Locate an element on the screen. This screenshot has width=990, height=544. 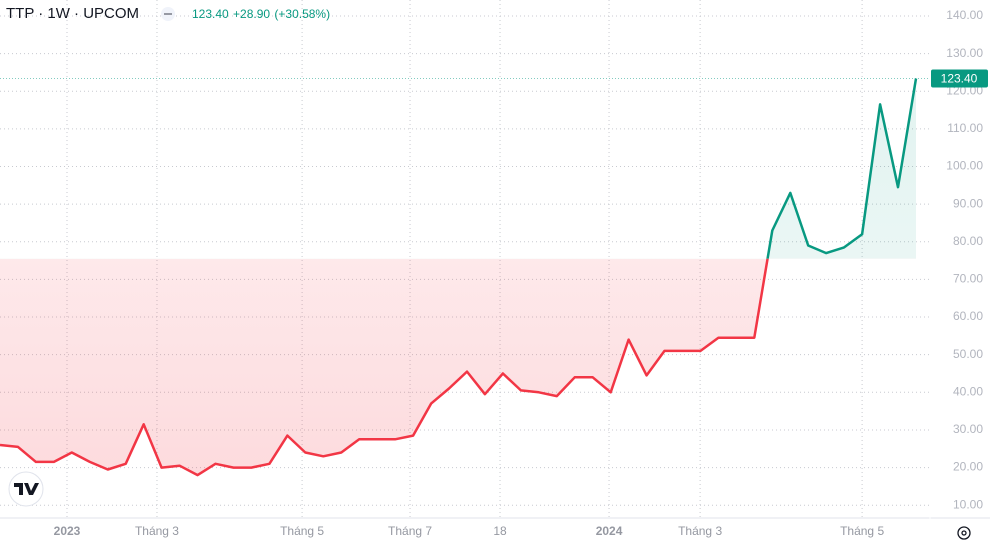
tv-logo is located at coordinates (26, 489).